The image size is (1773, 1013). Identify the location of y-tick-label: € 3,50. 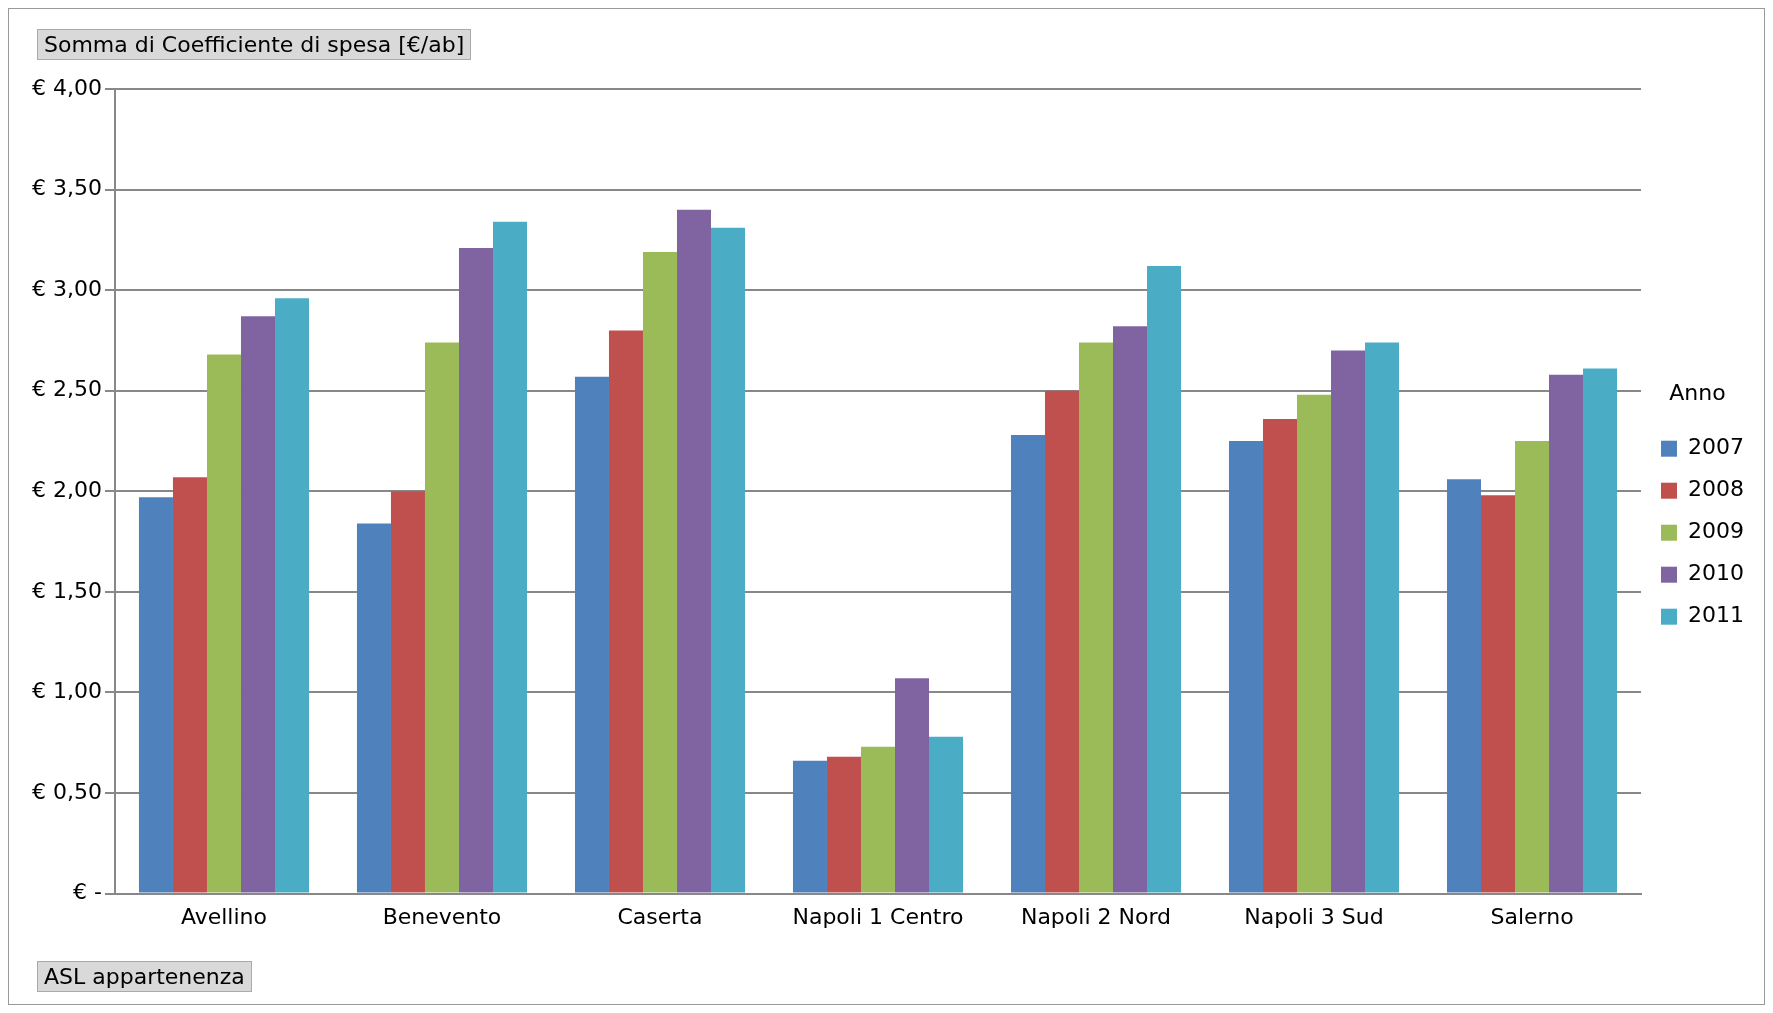
(66, 188).